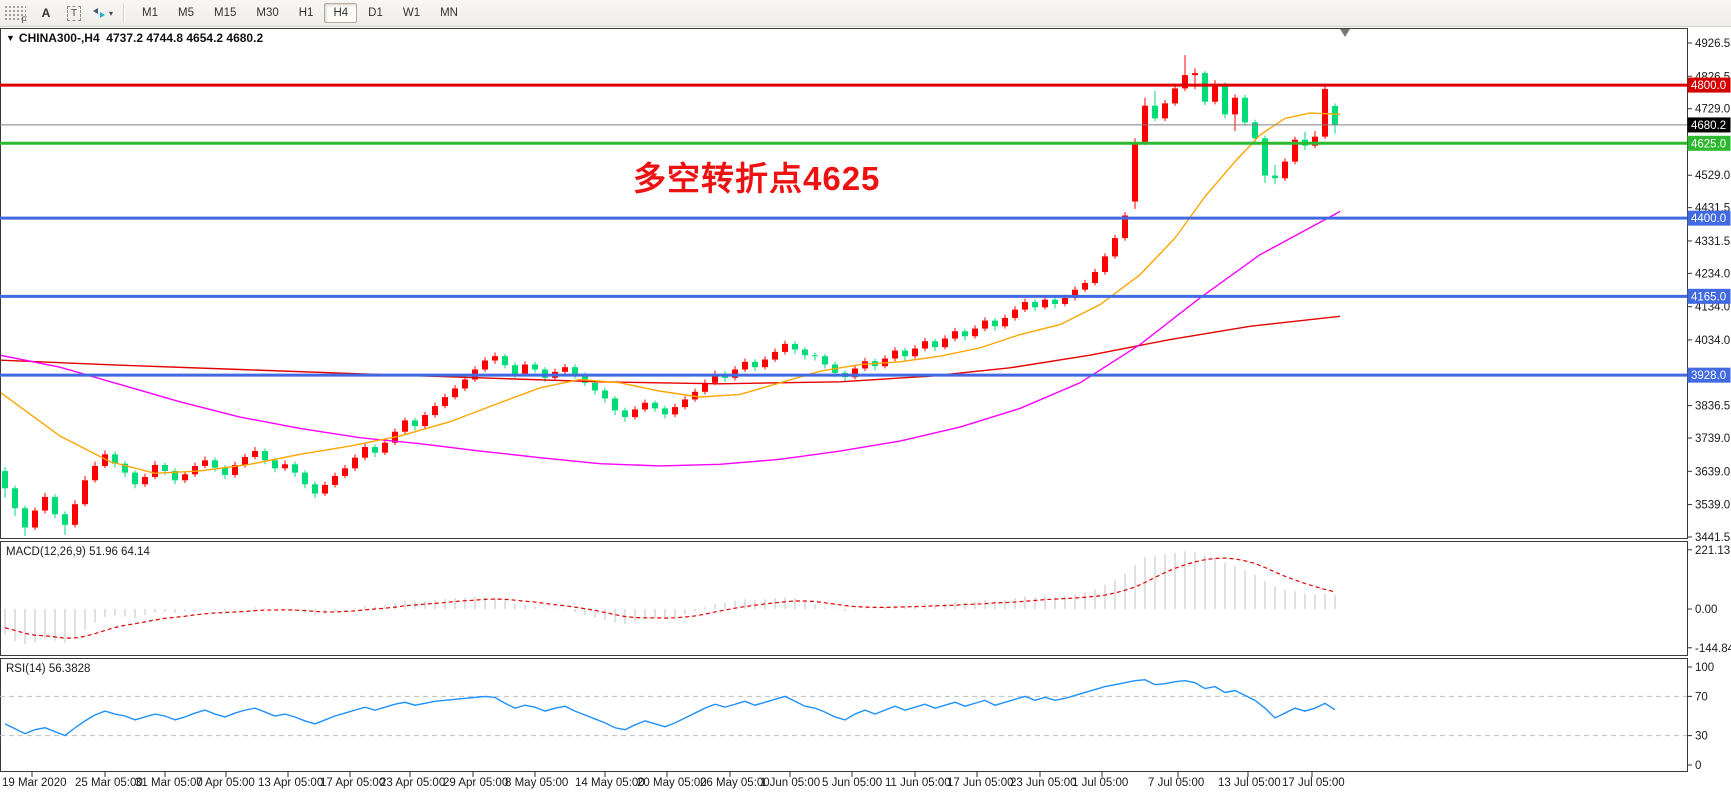  Describe the element at coordinates (186, 13) in the screenshot. I see `timeframe-button-M5: M5` at that location.